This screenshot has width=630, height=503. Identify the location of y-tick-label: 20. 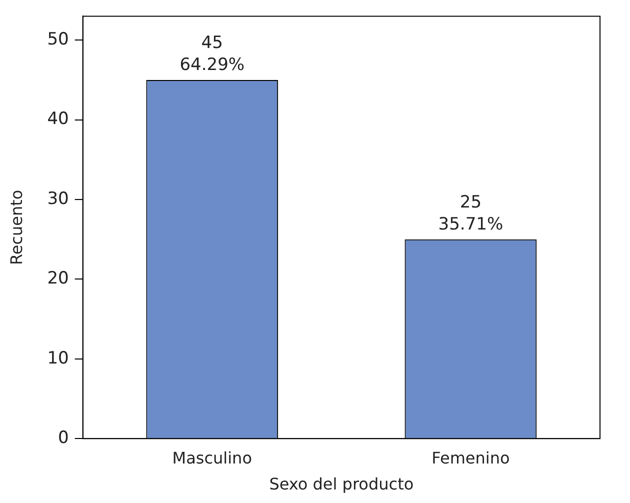
(58, 278).